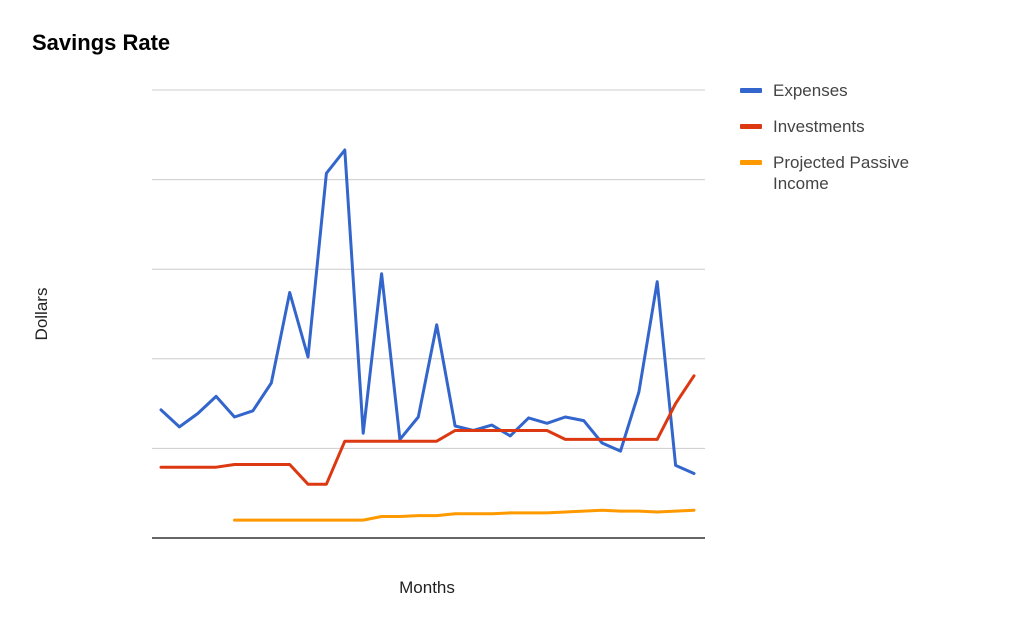  I want to click on y-axis-label: Dollars, so click(41, 314).